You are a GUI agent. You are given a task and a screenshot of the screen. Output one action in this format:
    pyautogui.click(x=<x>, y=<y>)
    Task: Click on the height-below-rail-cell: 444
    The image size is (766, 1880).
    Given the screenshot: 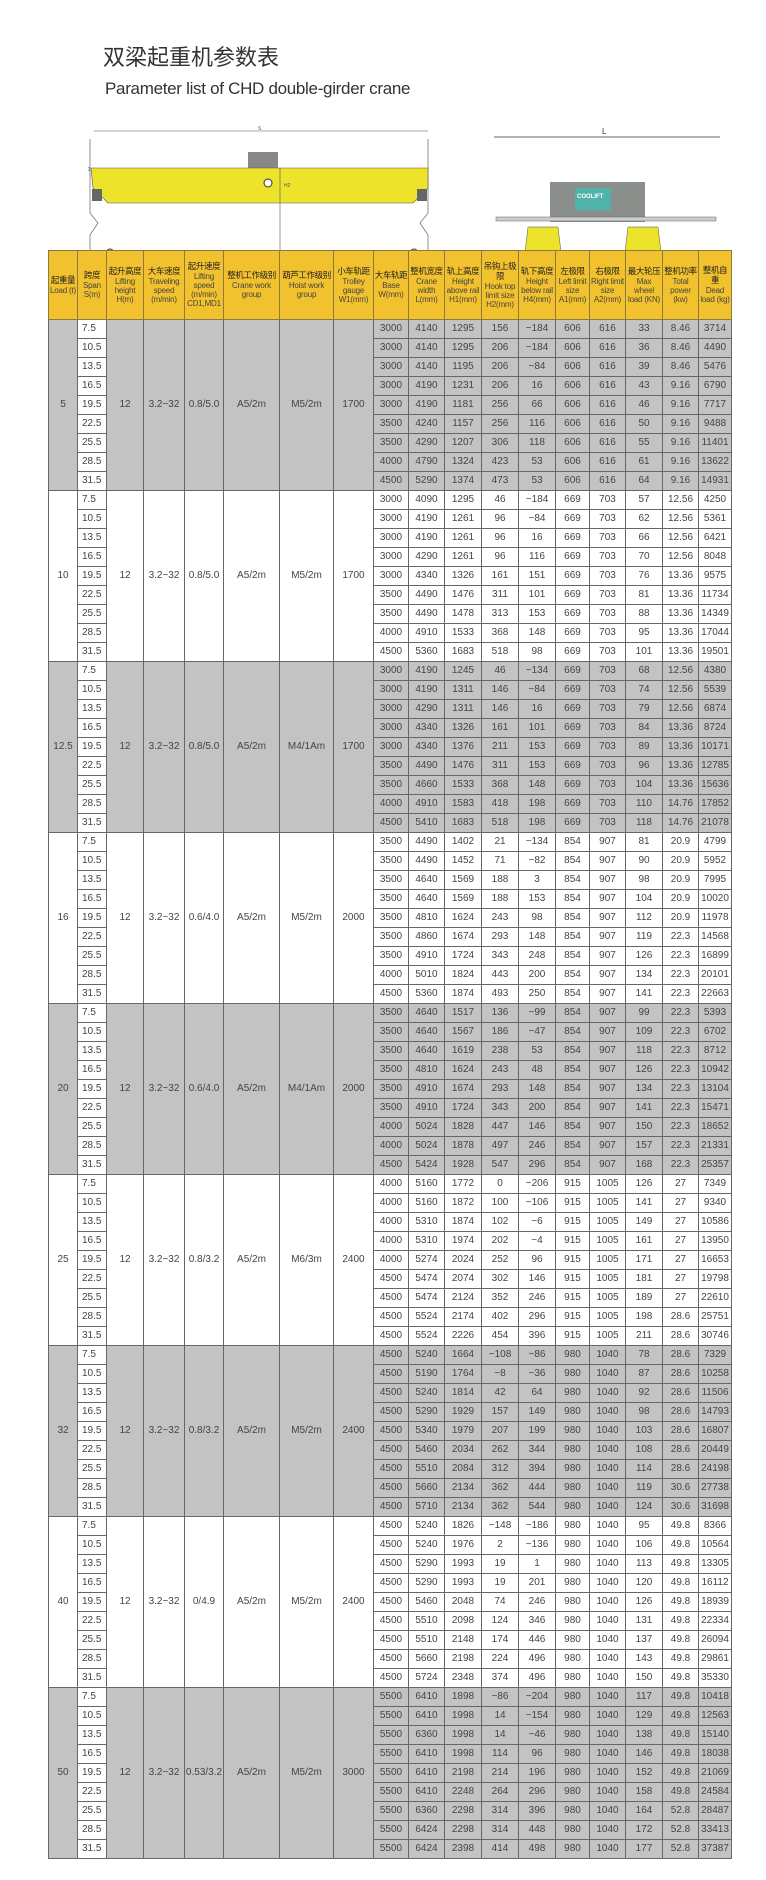 What is the action you would take?
    pyautogui.click(x=537, y=1488)
    